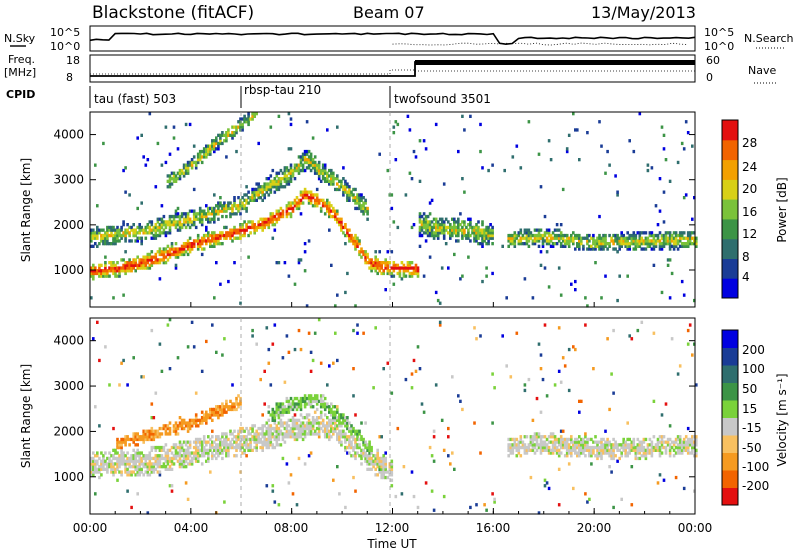  What do you see at coordinates (695, 528) in the screenshot?
I see `x-tick-label: 00:00` at bounding box center [695, 528].